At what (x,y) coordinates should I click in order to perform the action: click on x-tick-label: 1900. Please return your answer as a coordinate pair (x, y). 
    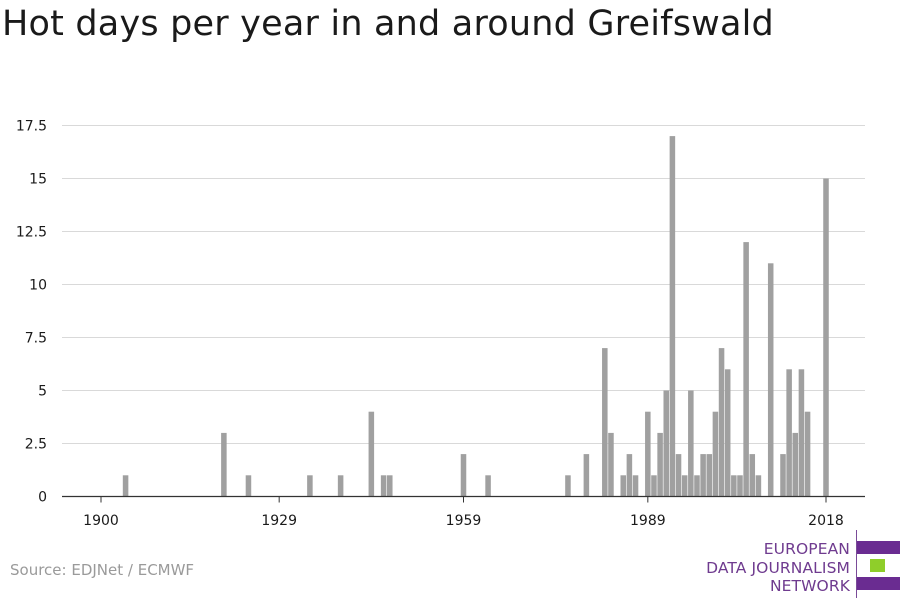
    Looking at the image, I should click on (101, 521).